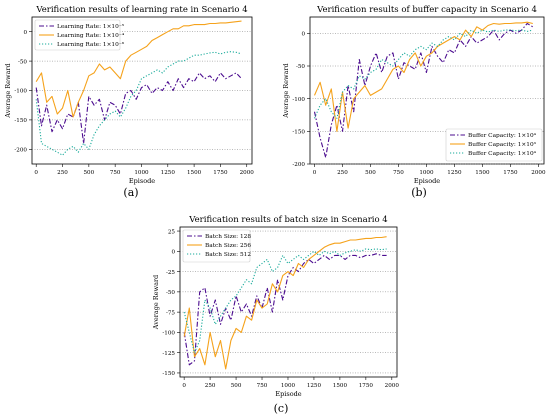 Image resolution: width=550 pixels, height=420 pixels. I want to click on legend-entry: Learning Rate: 1×10⁻⁴, so click(91, 35).